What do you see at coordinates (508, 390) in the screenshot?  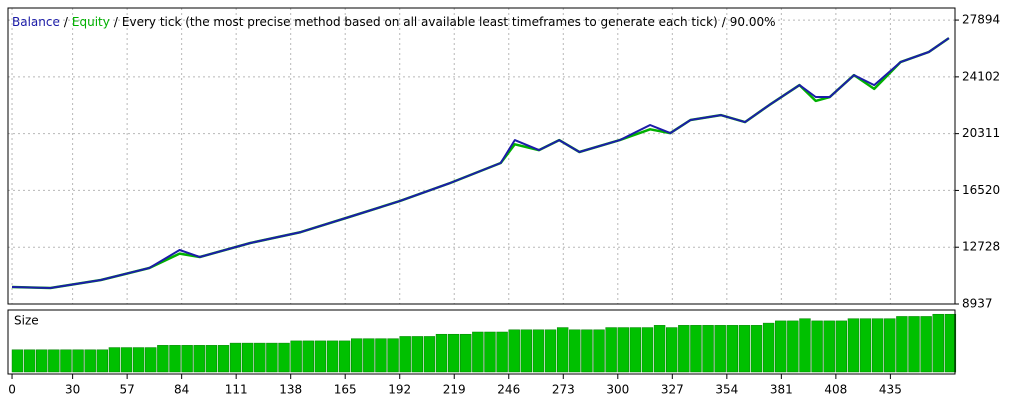 I see `x-tick-label: 246` at bounding box center [508, 390].